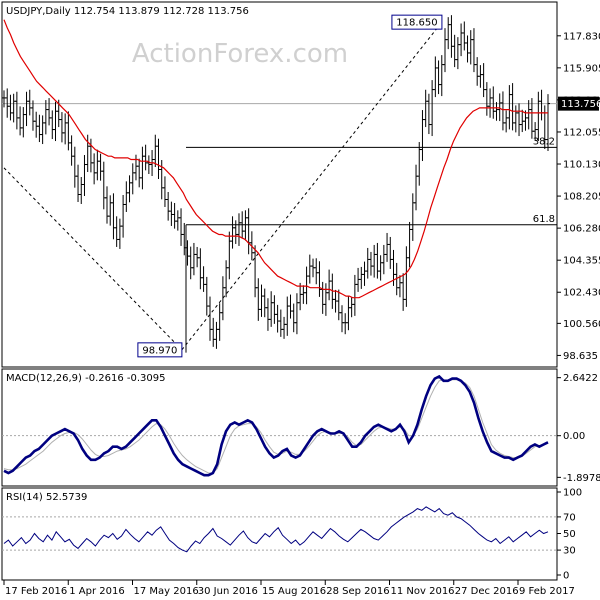 This screenshot has width=600, height=600. Describe the element at coordinates (569, 534) in the screenshot. I see `rsi-y-tick-label: 50` at that location.